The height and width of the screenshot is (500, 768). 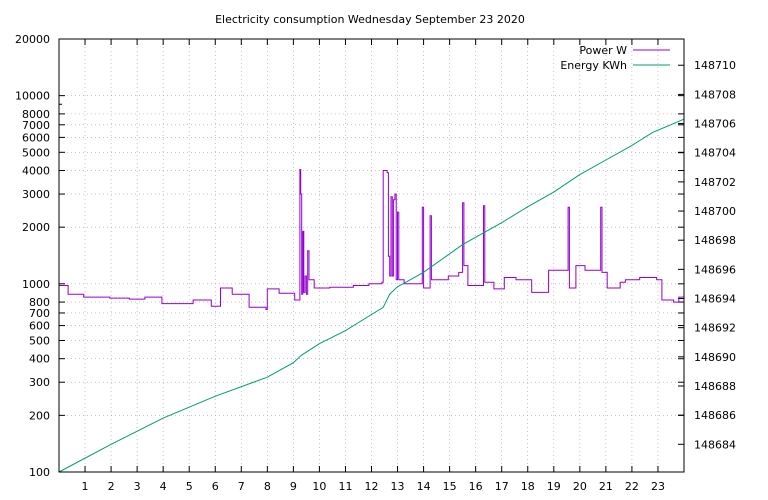 What do you see at coordinates (39, 340) in the screenshot?
I see `y-tick-label: 500` at bounding box center [39, 340].